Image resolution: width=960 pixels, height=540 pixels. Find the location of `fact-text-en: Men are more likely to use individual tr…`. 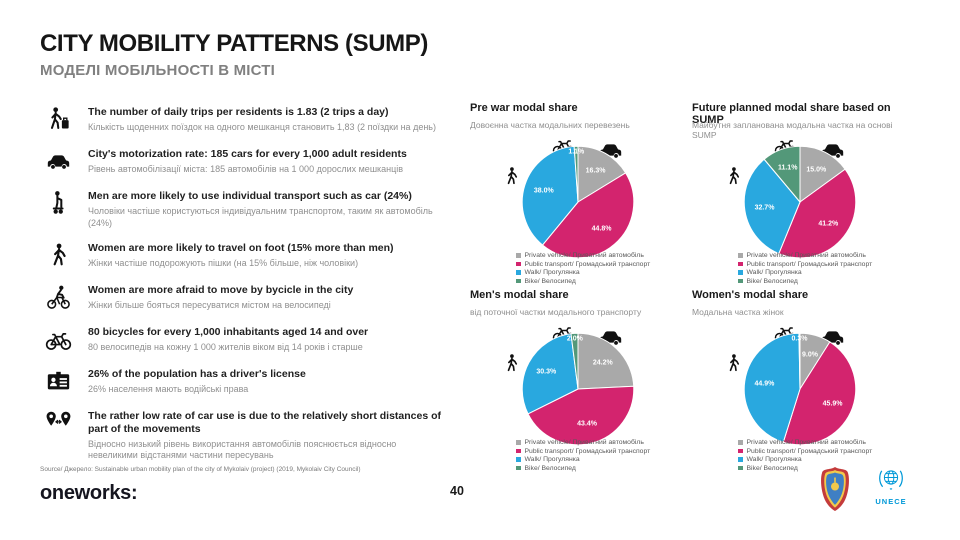

fact-text-en: Men are more likely to use individual tr… is located at coordinates (250, 196).